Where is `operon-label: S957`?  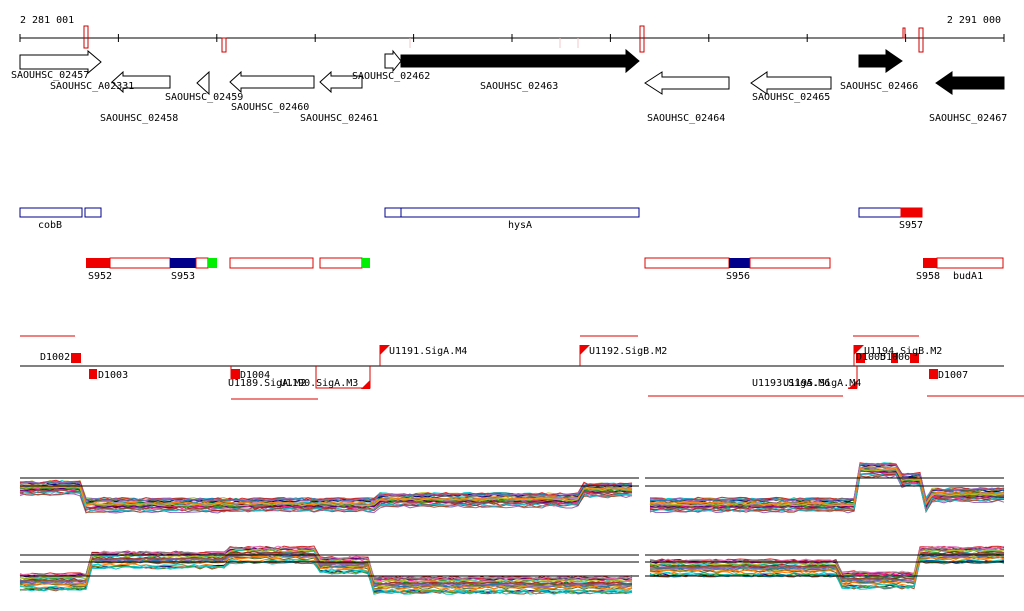
operon-label: S957 is located at coordinates (911, 225).